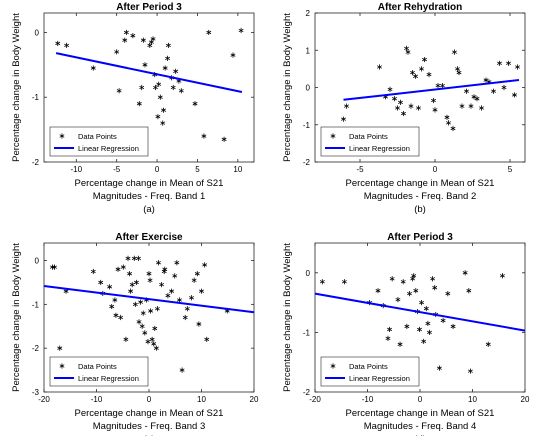  I want to click on legend-label-data-points: Data Points, so click(97, 136).